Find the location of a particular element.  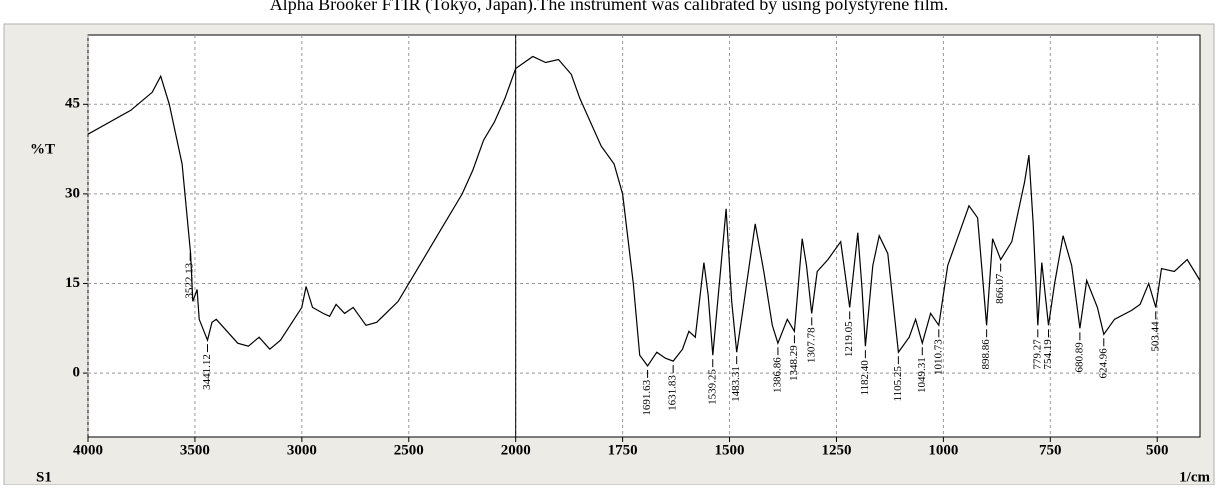

peak-label: 1386.86 is located at coordinates (777, 375).